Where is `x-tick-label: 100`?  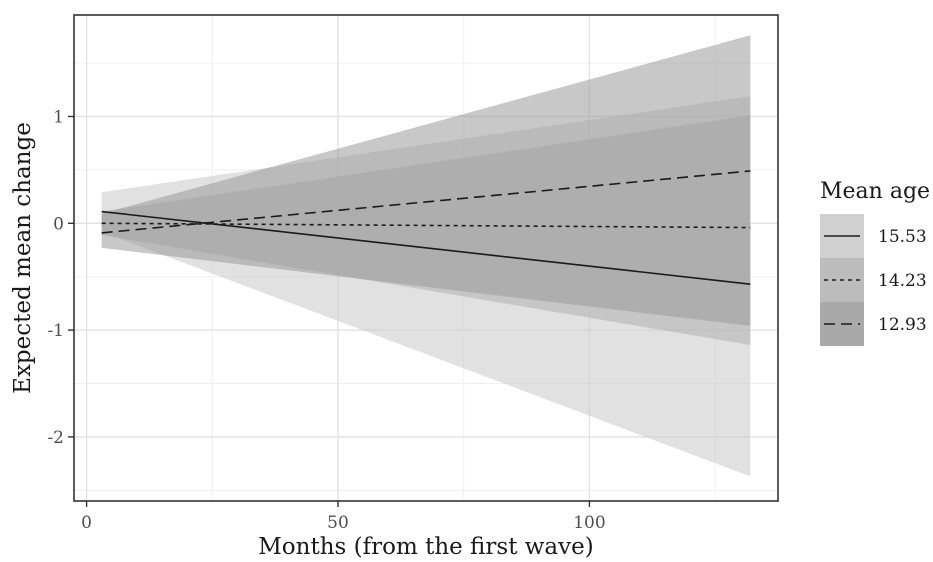 x-tick-label: 100 is located at coordinates (589, 523).